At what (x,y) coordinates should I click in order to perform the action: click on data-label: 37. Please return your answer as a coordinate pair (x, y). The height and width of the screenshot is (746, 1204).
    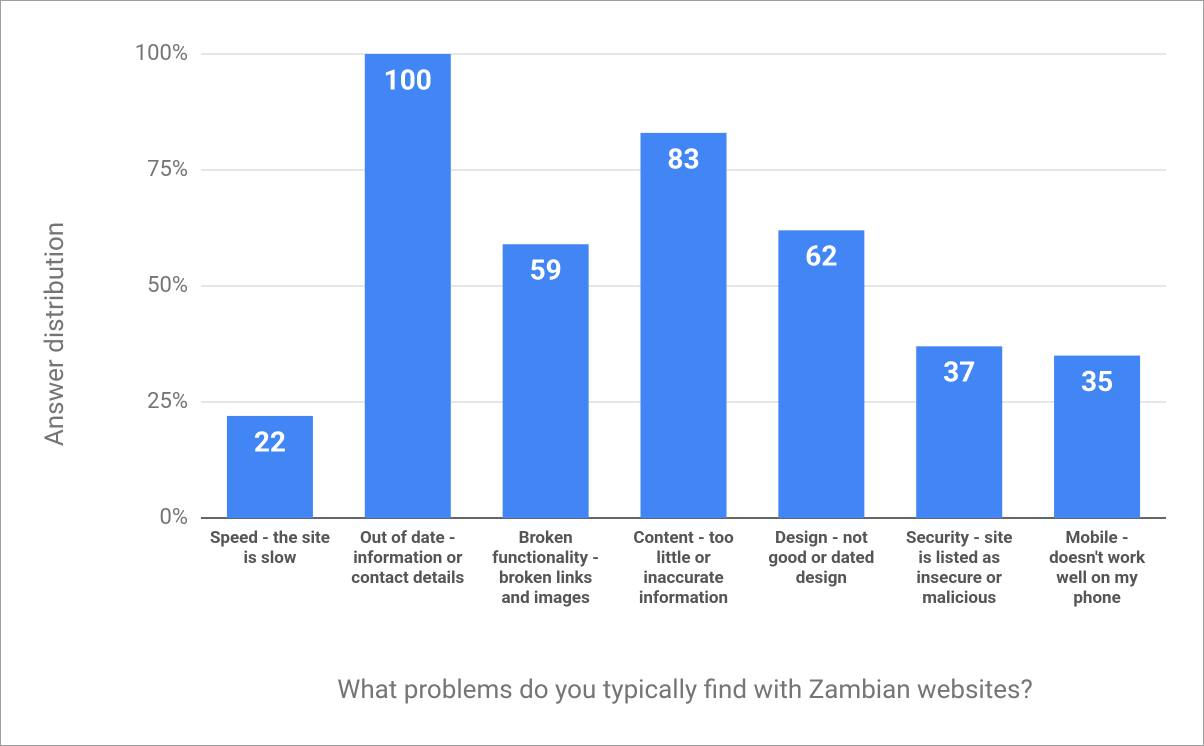
    Looking at the image, I should click on (959, 372).